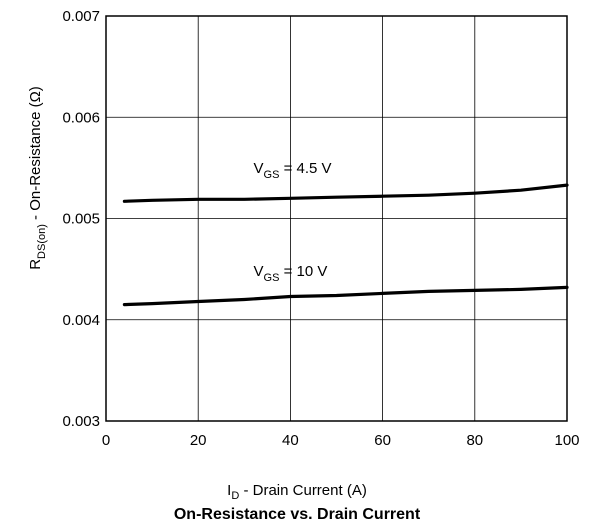 The width and height of the screenshot is (594, 531). I want to click on x-tick-label: 20, so click(198, 440).